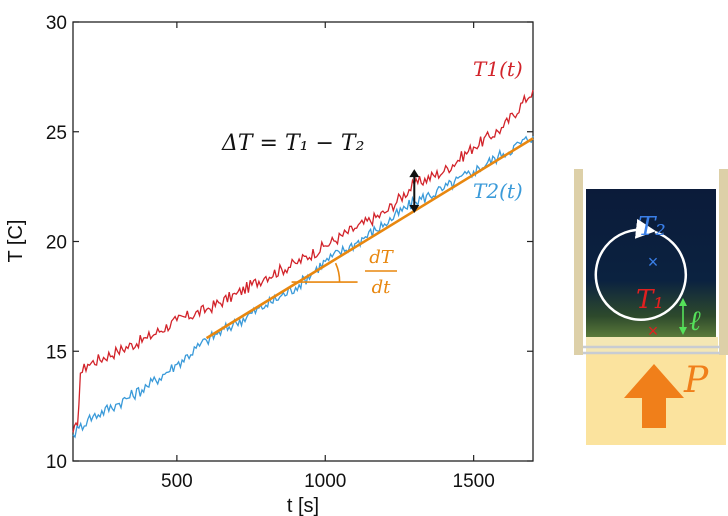 Image resolution: width=728 pixels, height=516 pixels. Describe the element at coordinates (474, 481) in the screenshot. I see `x-tick-label: 1500` at that location.